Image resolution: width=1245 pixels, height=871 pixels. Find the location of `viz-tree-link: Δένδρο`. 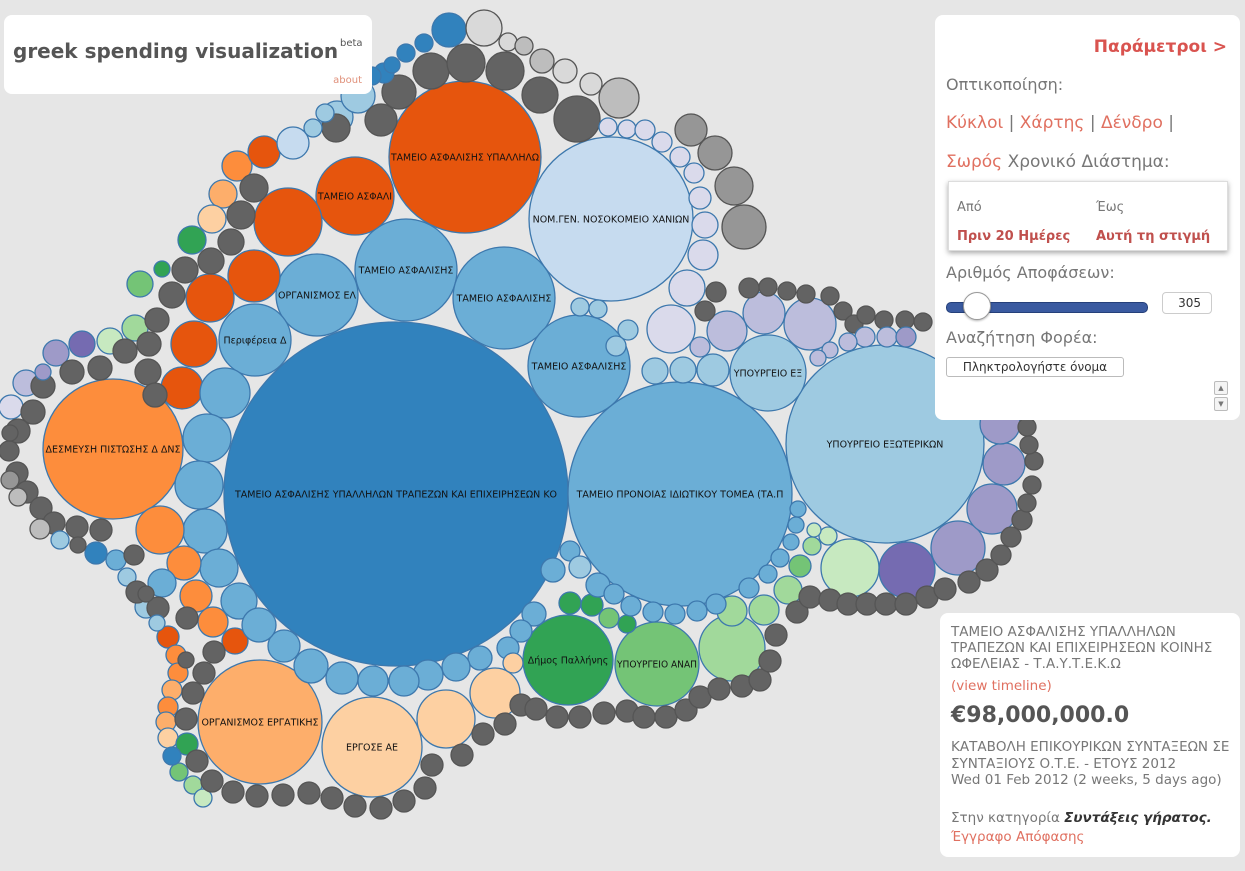

viz-tree-link: Δένδρο is located at coordinates (1131, 123).